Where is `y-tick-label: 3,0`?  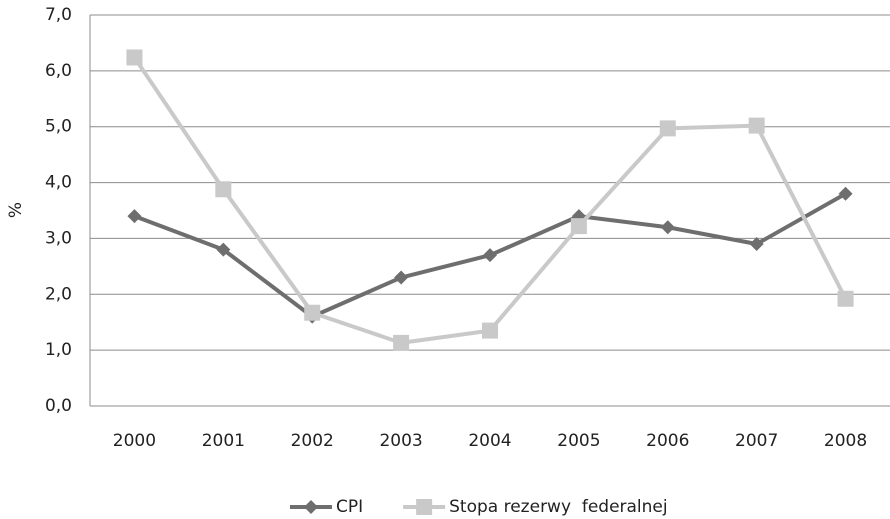
y-tick-label: 3,0 is located at coordinates (58, 238).